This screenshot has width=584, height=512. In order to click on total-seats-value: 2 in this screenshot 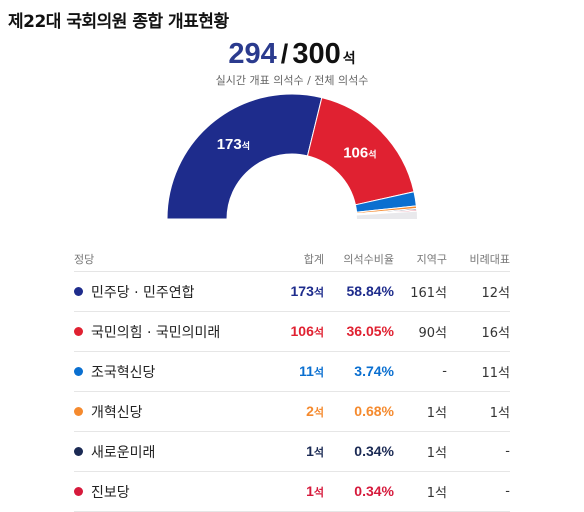, I will do `click(310, 411)`.